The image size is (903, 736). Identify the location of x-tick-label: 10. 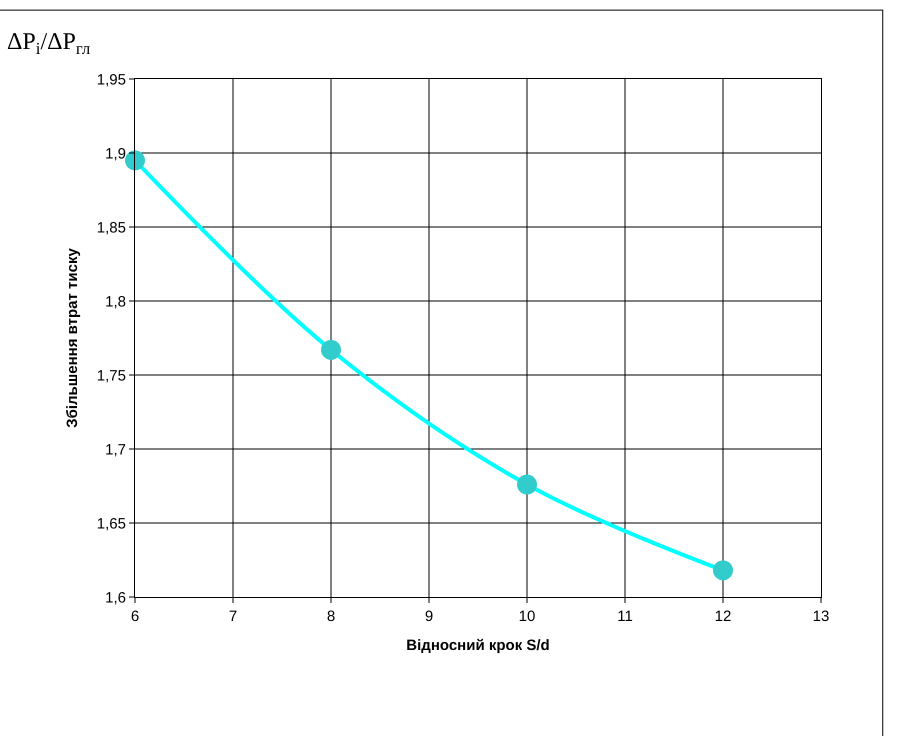
(527, 616).